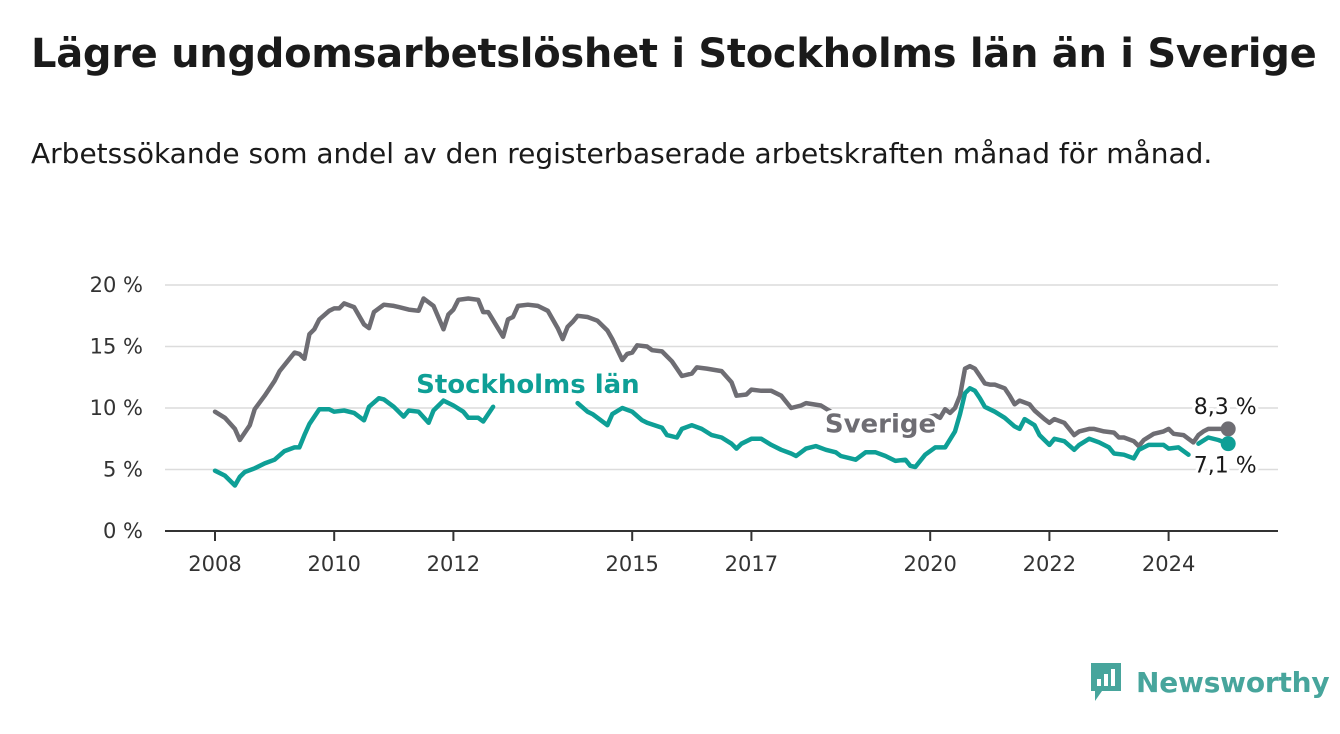 This screenshot has height=734, width=1340. I want to click on y-tick-label: 20 %, so click(116, 285).